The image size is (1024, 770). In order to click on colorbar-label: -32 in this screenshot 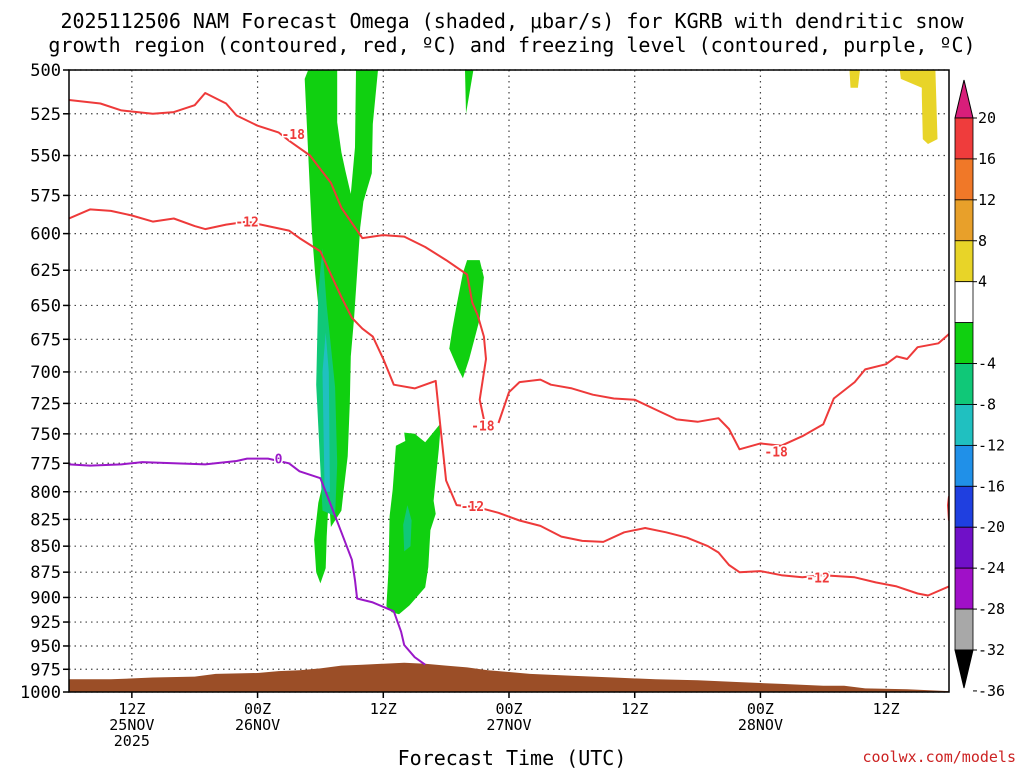, I will do `click(991, 650)`.